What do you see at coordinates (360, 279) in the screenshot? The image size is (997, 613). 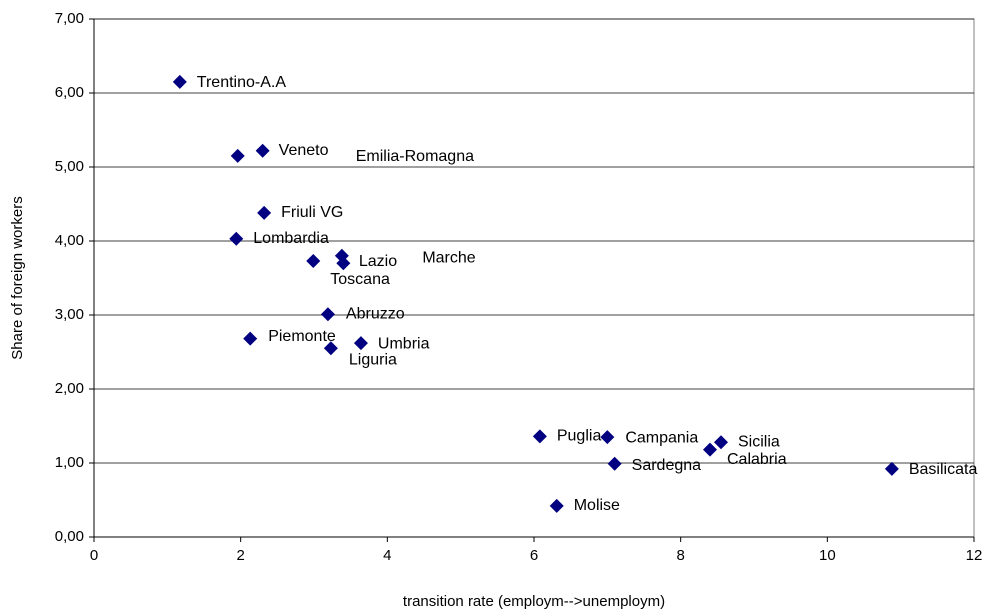 I see `point-label: Toscana` at bounding box center [360, 279].